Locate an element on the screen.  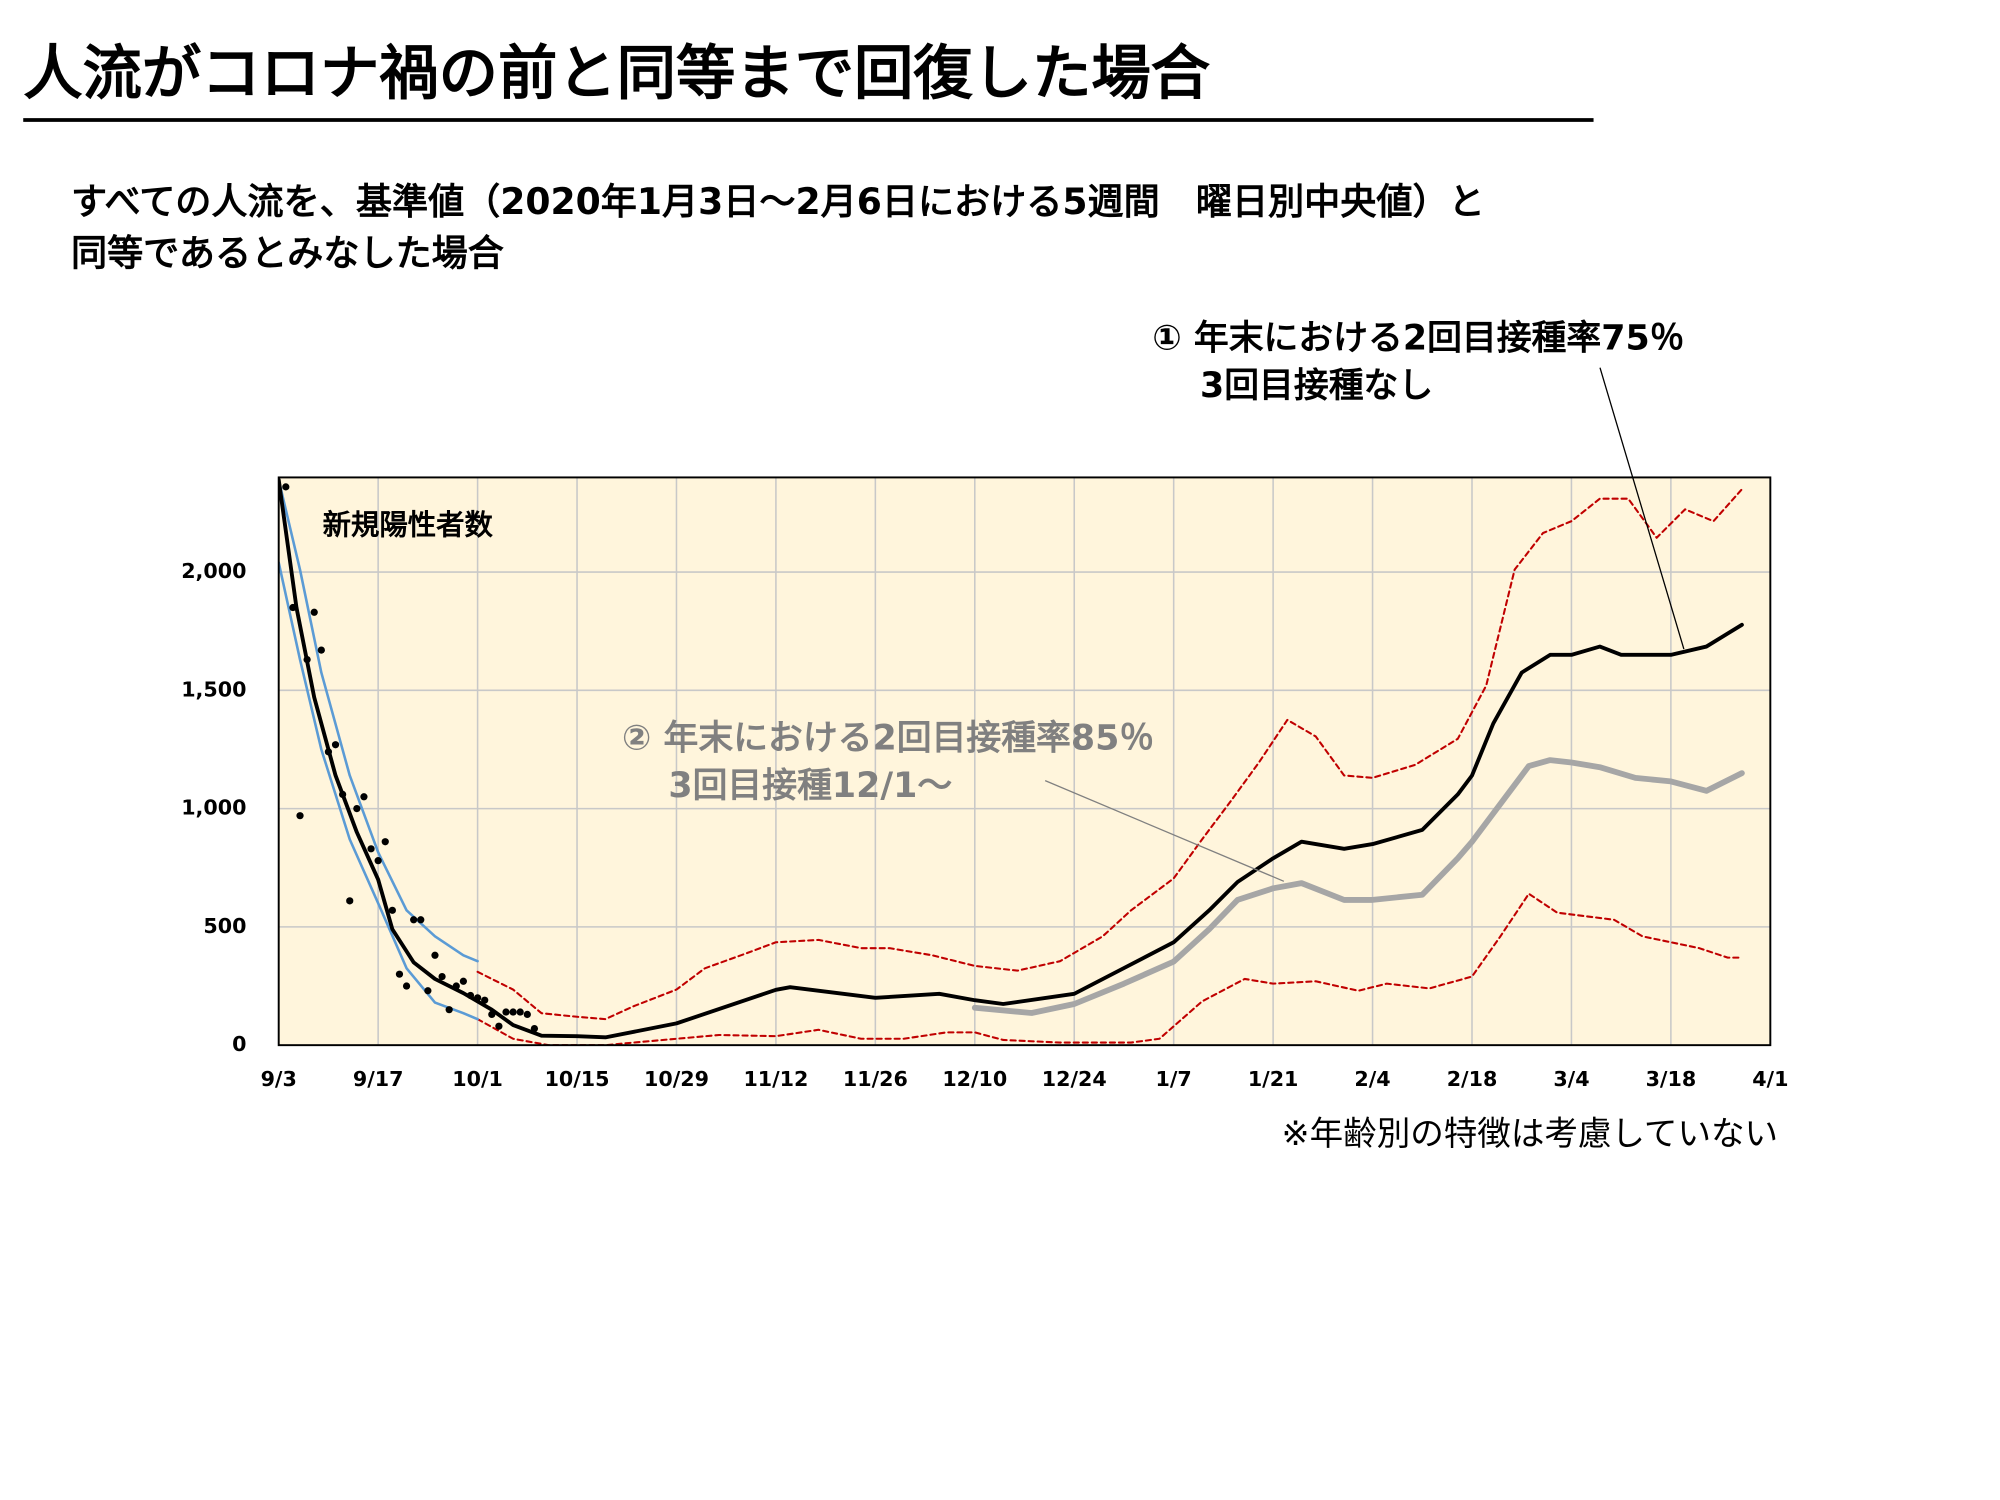
x-tick-label: 3/4 is located at coordinates (1571, 1079).